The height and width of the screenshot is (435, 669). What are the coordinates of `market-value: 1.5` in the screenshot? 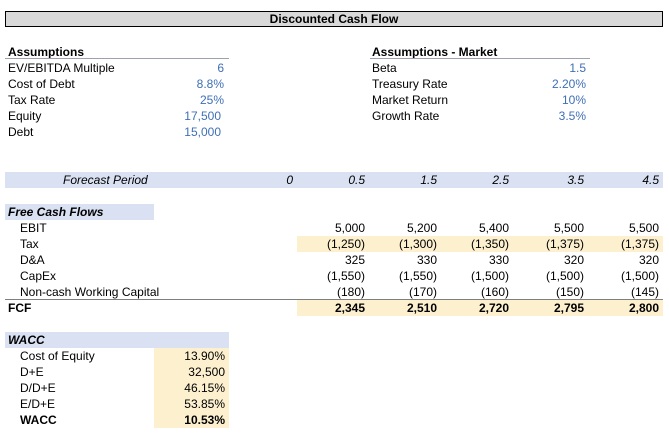 It's located at (577, 68).